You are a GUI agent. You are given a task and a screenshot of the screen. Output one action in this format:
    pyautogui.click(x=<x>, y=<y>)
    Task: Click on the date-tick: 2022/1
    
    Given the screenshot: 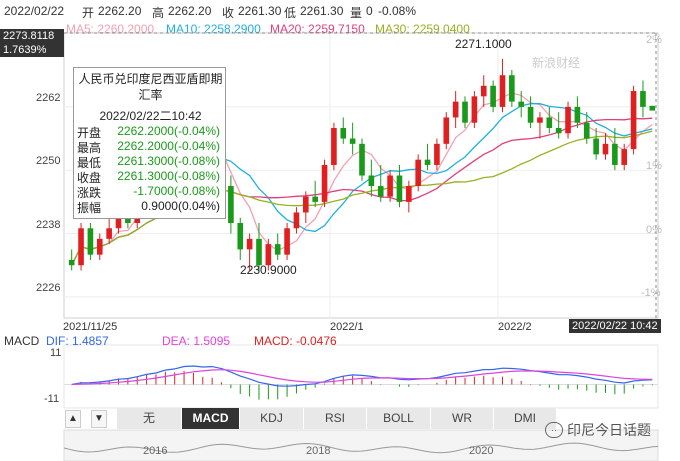 What is the action you would take?
    pyautogui.click(x=347, y=327)
    